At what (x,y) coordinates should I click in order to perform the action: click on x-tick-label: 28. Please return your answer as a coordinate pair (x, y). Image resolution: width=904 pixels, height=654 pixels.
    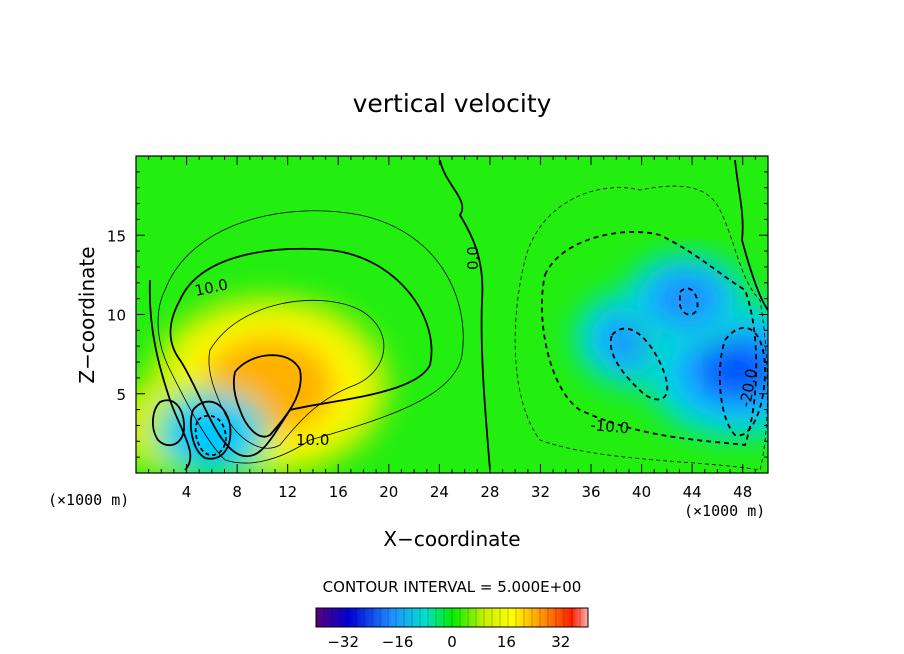
    Looking at the image, I should click on (489, 492).